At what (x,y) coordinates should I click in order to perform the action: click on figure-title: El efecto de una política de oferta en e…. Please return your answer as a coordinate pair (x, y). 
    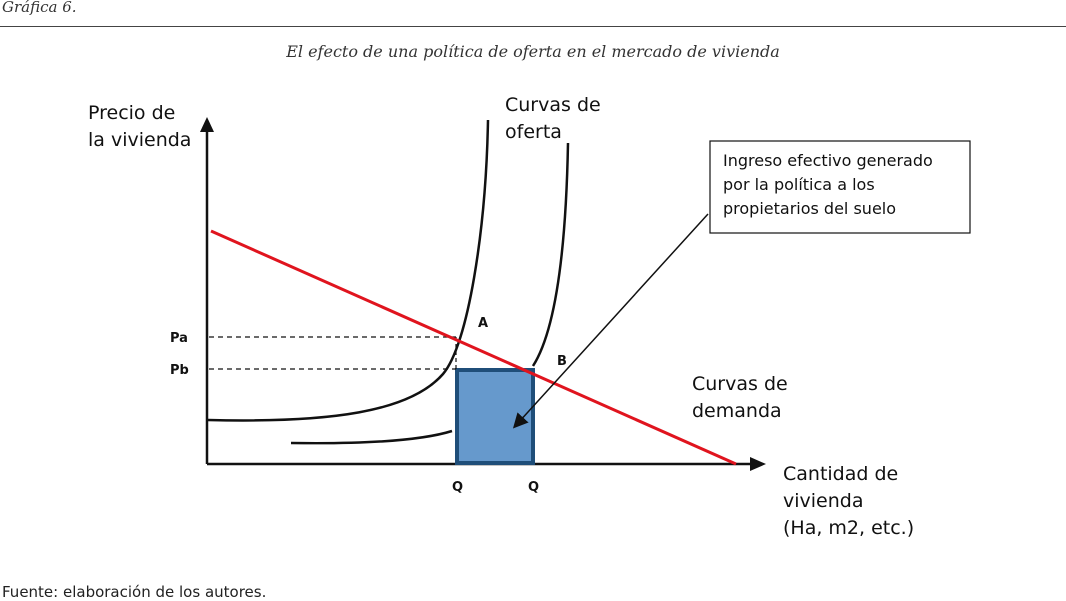
    Looking at the image, I should click on (533, 51).